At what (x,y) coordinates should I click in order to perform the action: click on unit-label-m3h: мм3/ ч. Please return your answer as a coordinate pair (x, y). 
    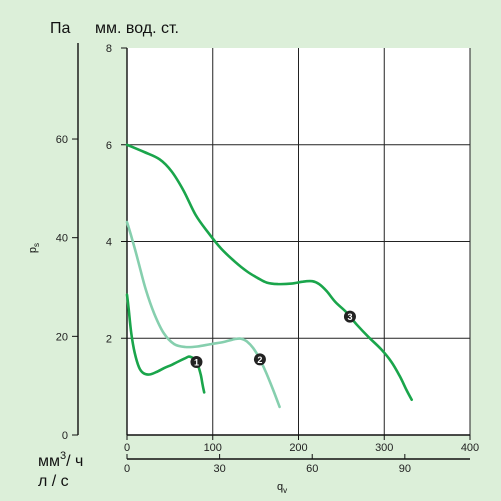
    Looking at the image, I should click on (60, 460).